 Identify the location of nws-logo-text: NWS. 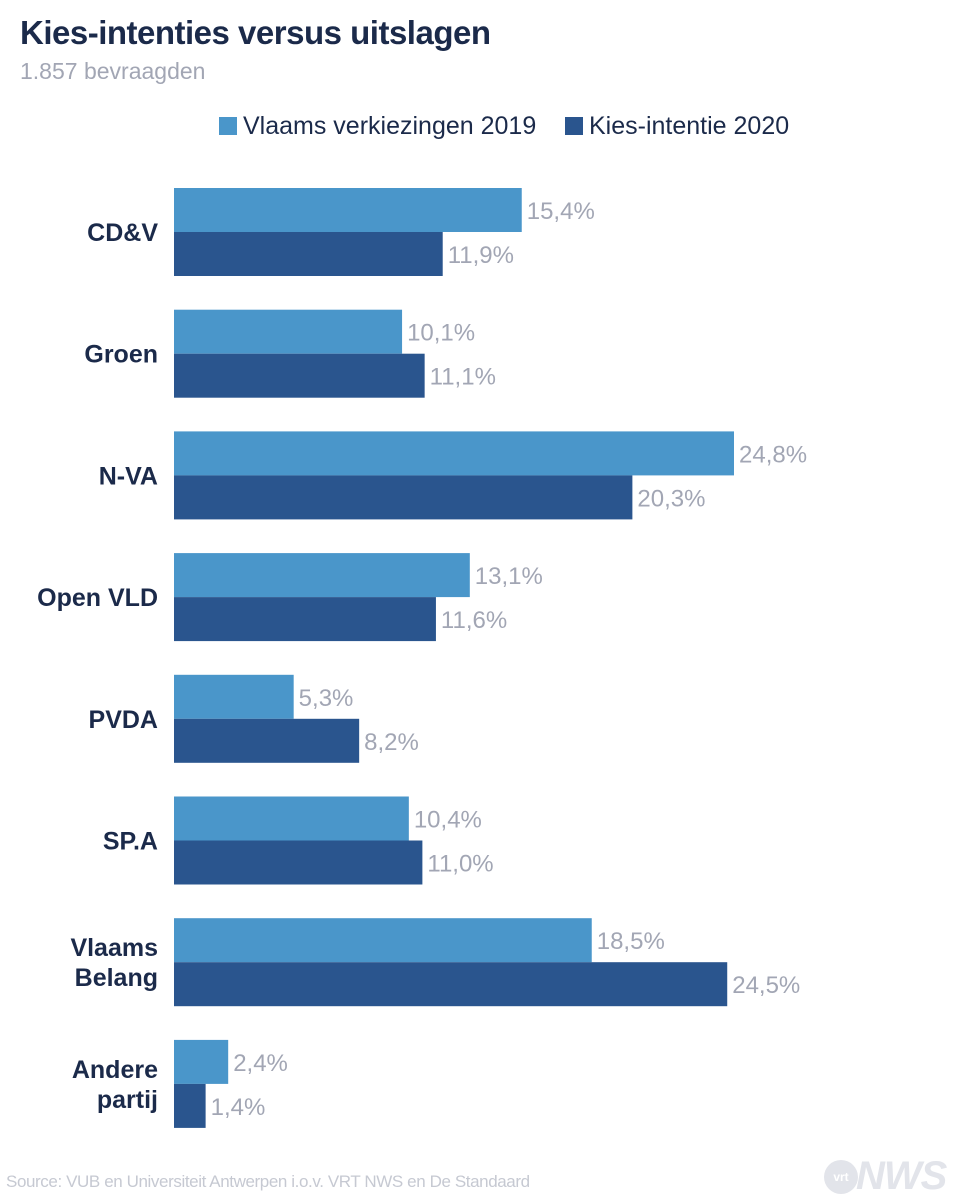
(901, 1176).